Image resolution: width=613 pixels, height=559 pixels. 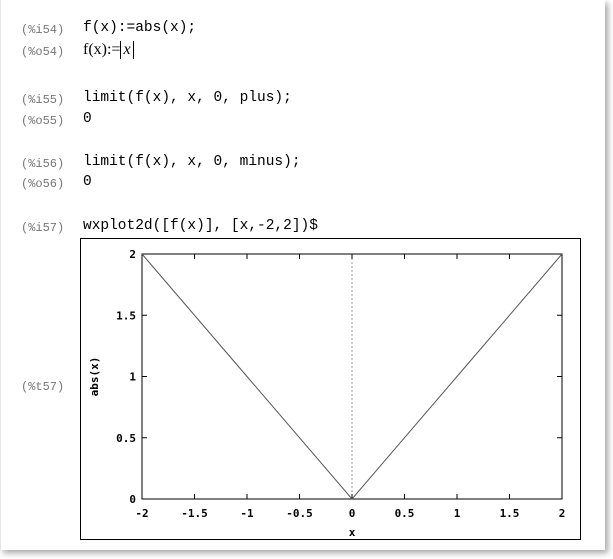 What do you see at coordinates (192, 162) in the screenshot?
I see `input-cell: limit(f(x), x, 0, minus);` at bounding box center [192, 162].